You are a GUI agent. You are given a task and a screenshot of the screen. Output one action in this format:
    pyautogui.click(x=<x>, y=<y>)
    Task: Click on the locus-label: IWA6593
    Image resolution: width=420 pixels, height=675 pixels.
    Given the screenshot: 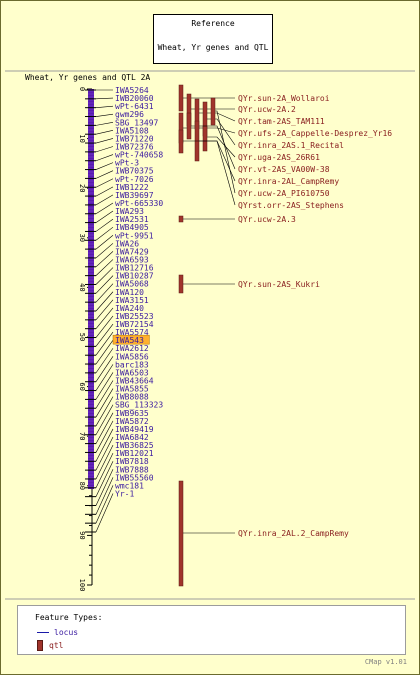 What is the action you would take?
    pyautogui.click(x=132, y=259)
    